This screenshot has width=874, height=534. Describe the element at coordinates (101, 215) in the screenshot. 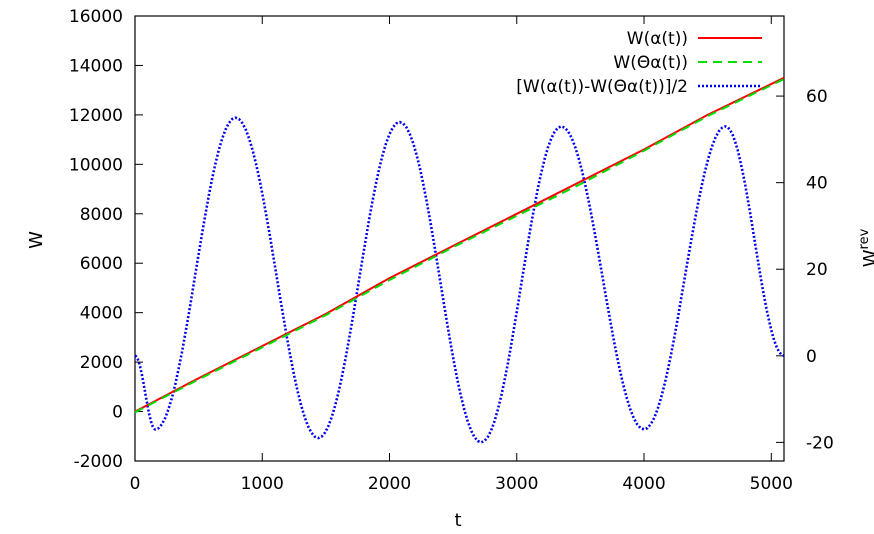

I see `y-tick-label: 8000` at that location.